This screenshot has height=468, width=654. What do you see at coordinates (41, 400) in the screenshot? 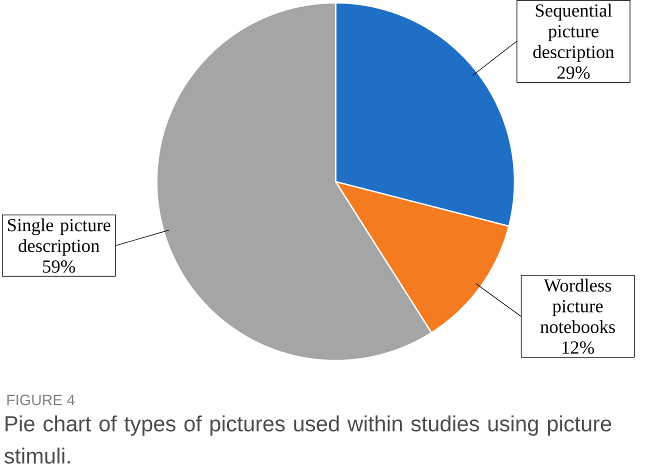
I see `caption: FIGURE 4` at bounding box center [41, 400].